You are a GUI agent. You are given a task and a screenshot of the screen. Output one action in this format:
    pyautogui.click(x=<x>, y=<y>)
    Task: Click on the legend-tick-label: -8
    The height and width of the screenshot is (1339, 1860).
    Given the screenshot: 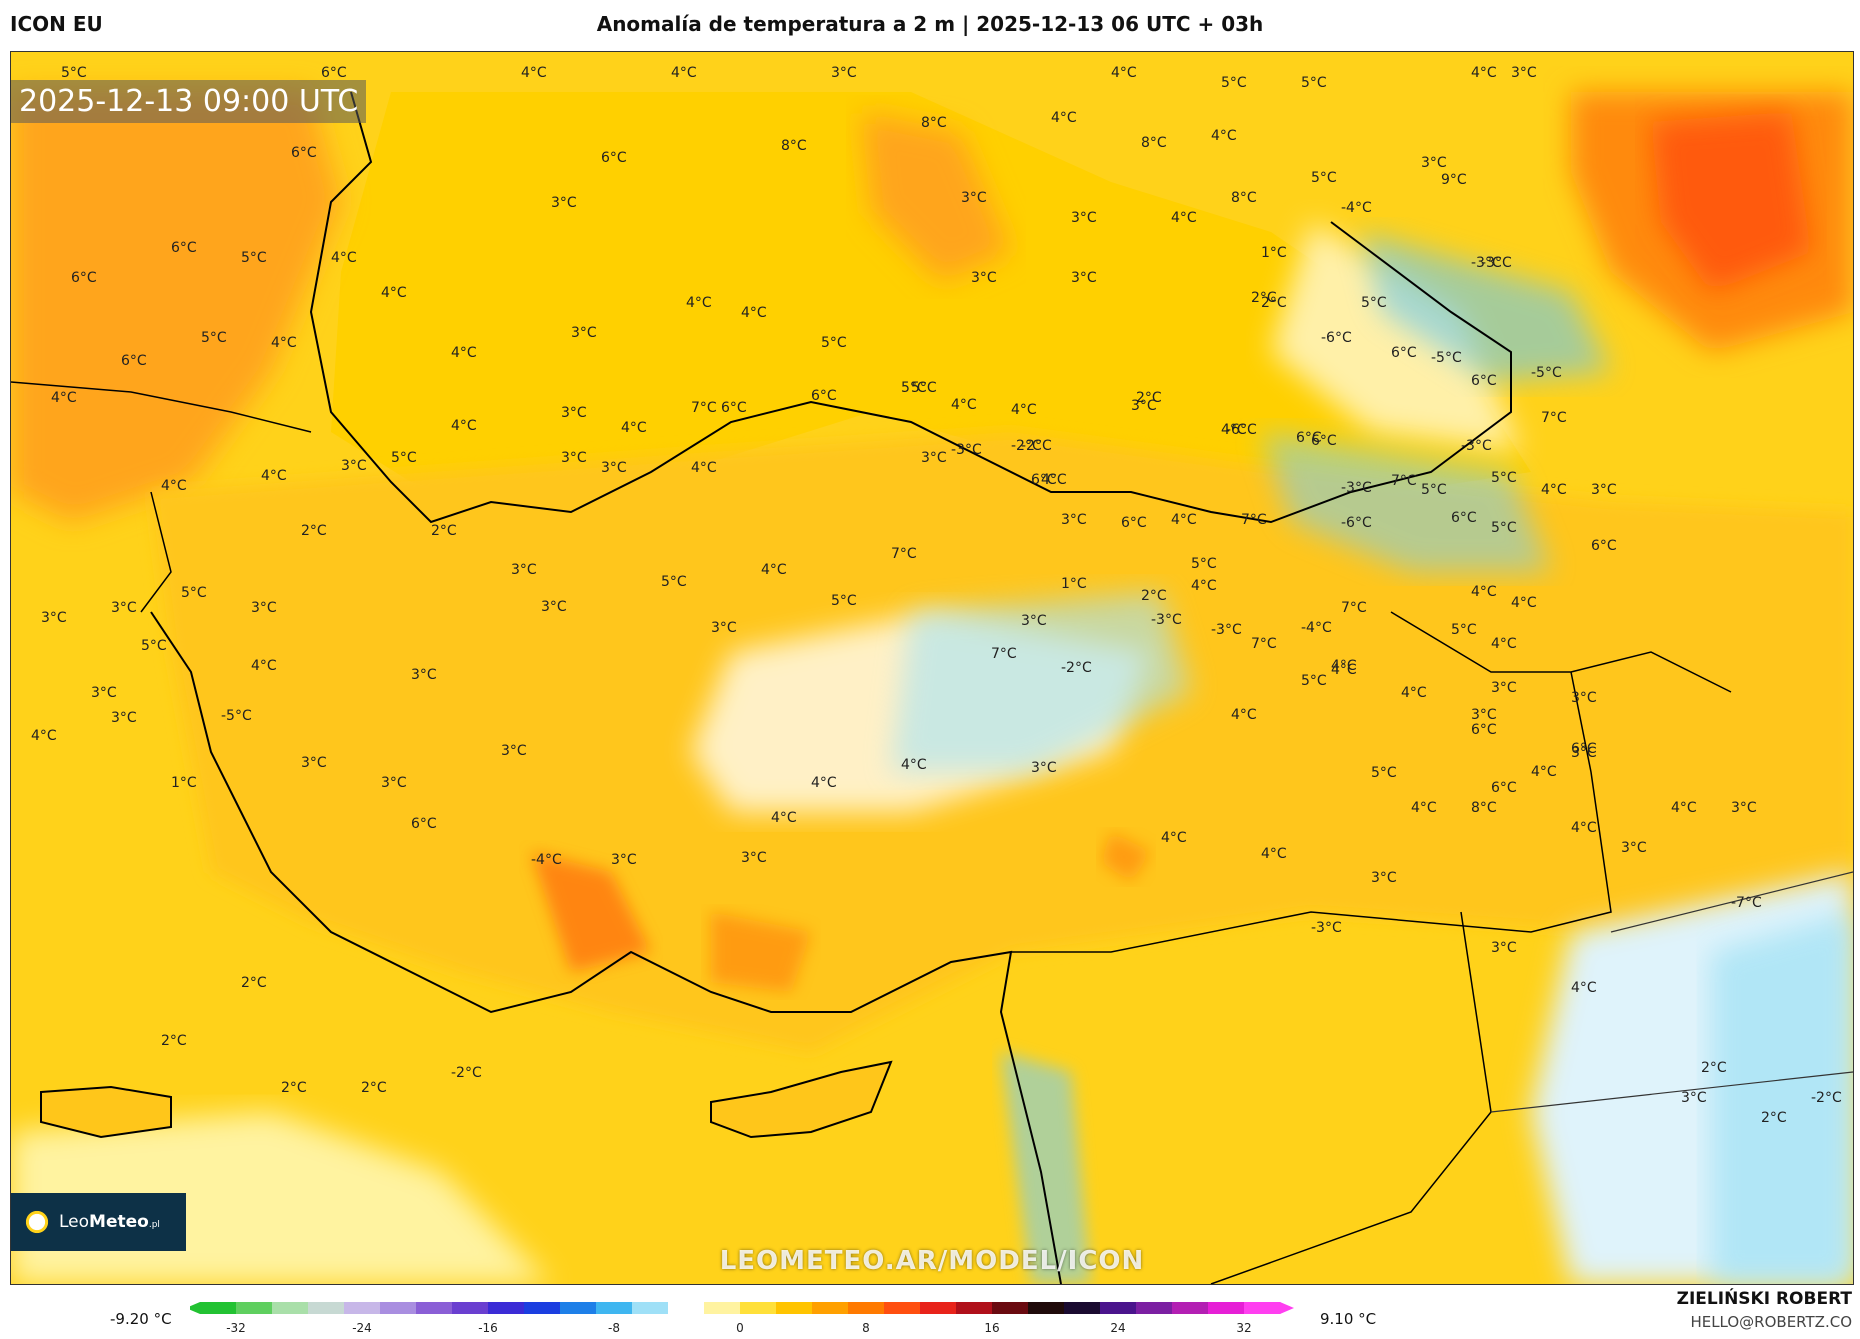 What is the action you would take?
    pyautogui.click(x=614, y=1328)
    